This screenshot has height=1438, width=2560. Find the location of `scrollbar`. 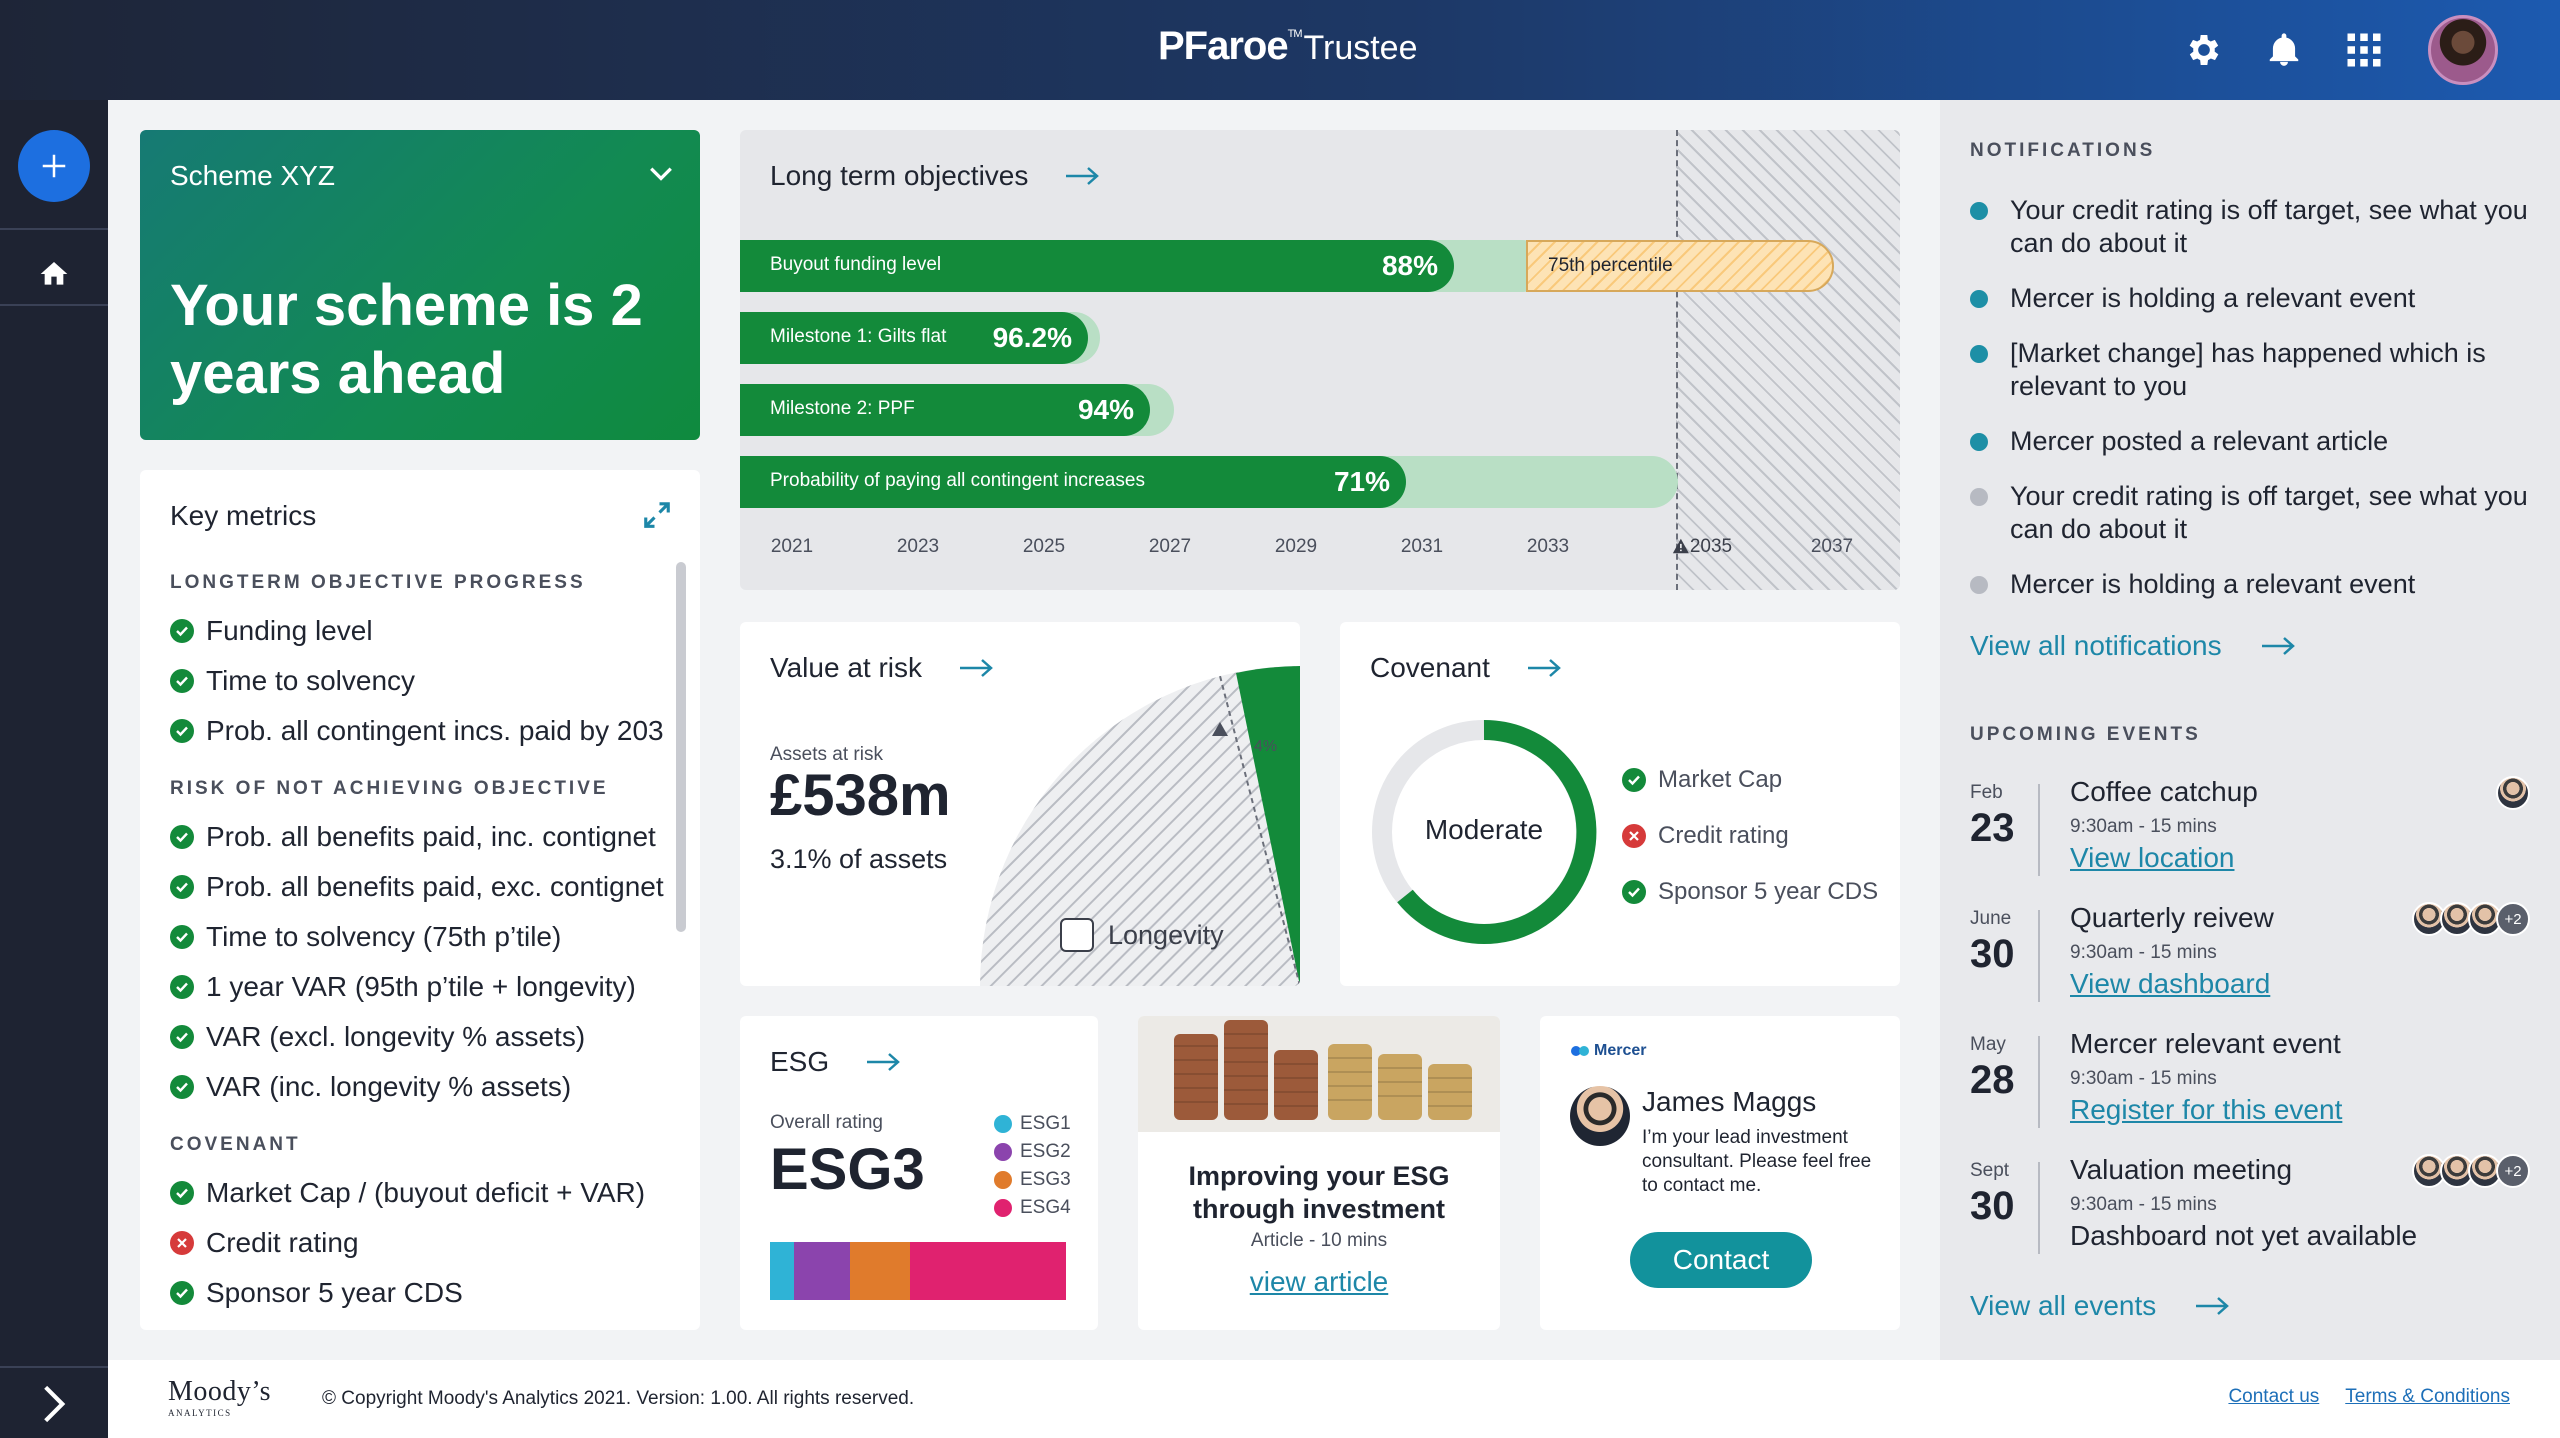

scrollbar is located at coordinates (681, 747).